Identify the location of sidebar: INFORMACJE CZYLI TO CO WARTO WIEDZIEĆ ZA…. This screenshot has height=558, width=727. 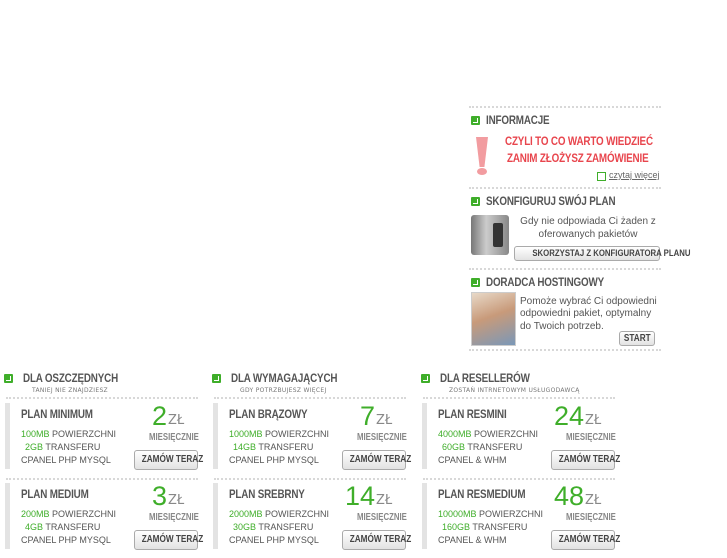
(579, 226).